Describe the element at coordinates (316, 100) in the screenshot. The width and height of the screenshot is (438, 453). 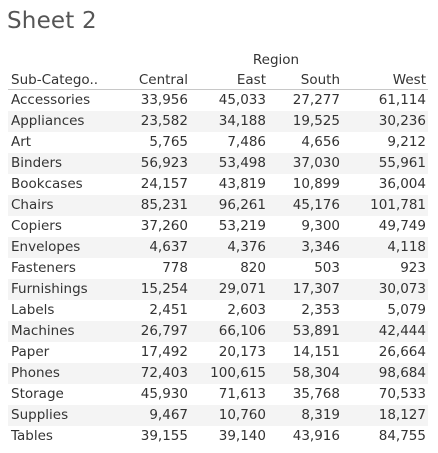
I see `value-cell-south: 27,277` at that location.